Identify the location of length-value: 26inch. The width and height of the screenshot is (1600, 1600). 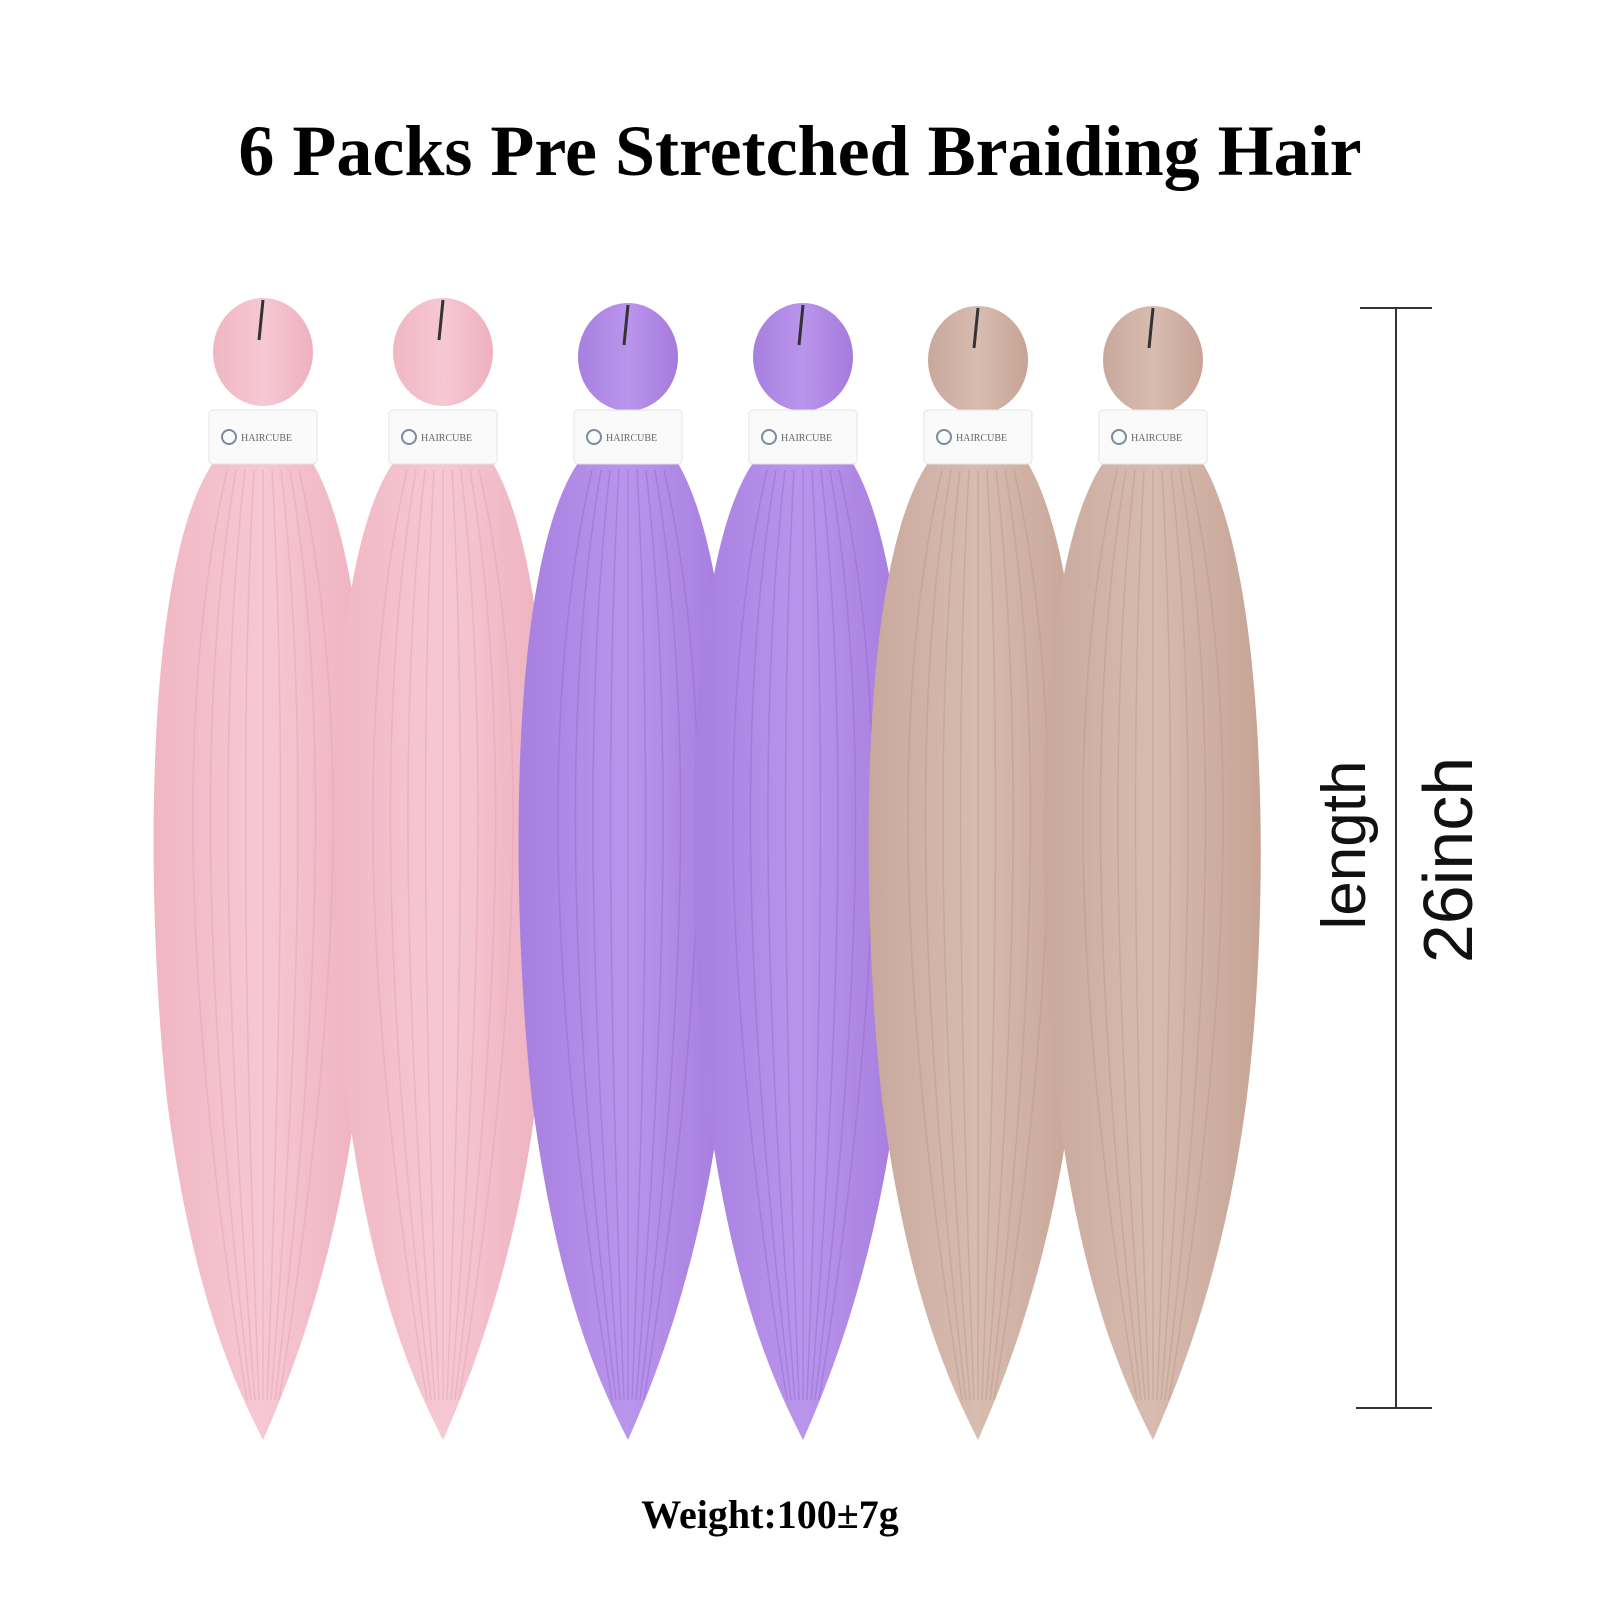
(1448, 860).